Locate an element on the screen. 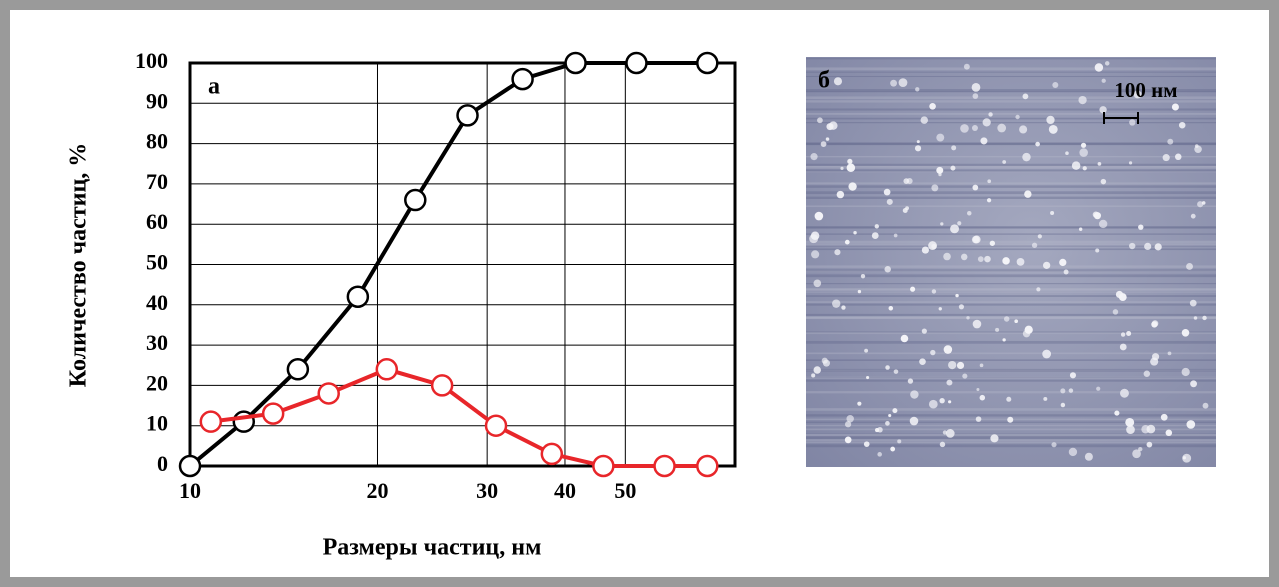 Image resolution: width=1279 pixels, height=587 pixels. y-tick-label: 40 is located at coordinates (157, 302).